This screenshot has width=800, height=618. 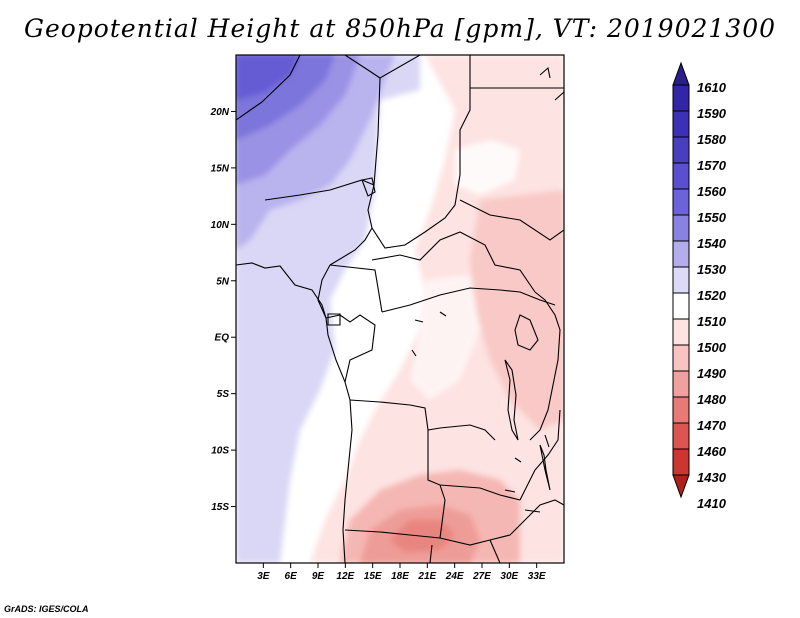 I want to click on lat-tick-label: 10S, so click(x=220, y=451).